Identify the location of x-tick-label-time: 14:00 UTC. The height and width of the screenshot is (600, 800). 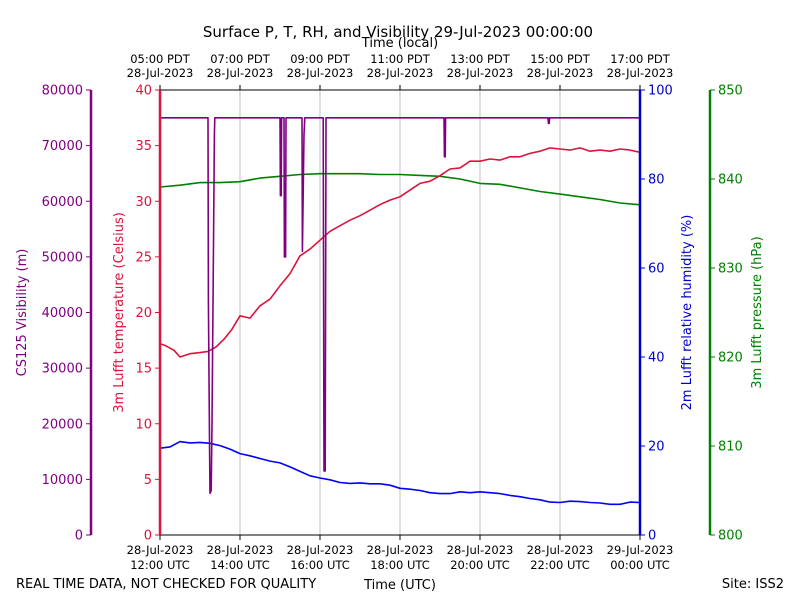
(240, 565).